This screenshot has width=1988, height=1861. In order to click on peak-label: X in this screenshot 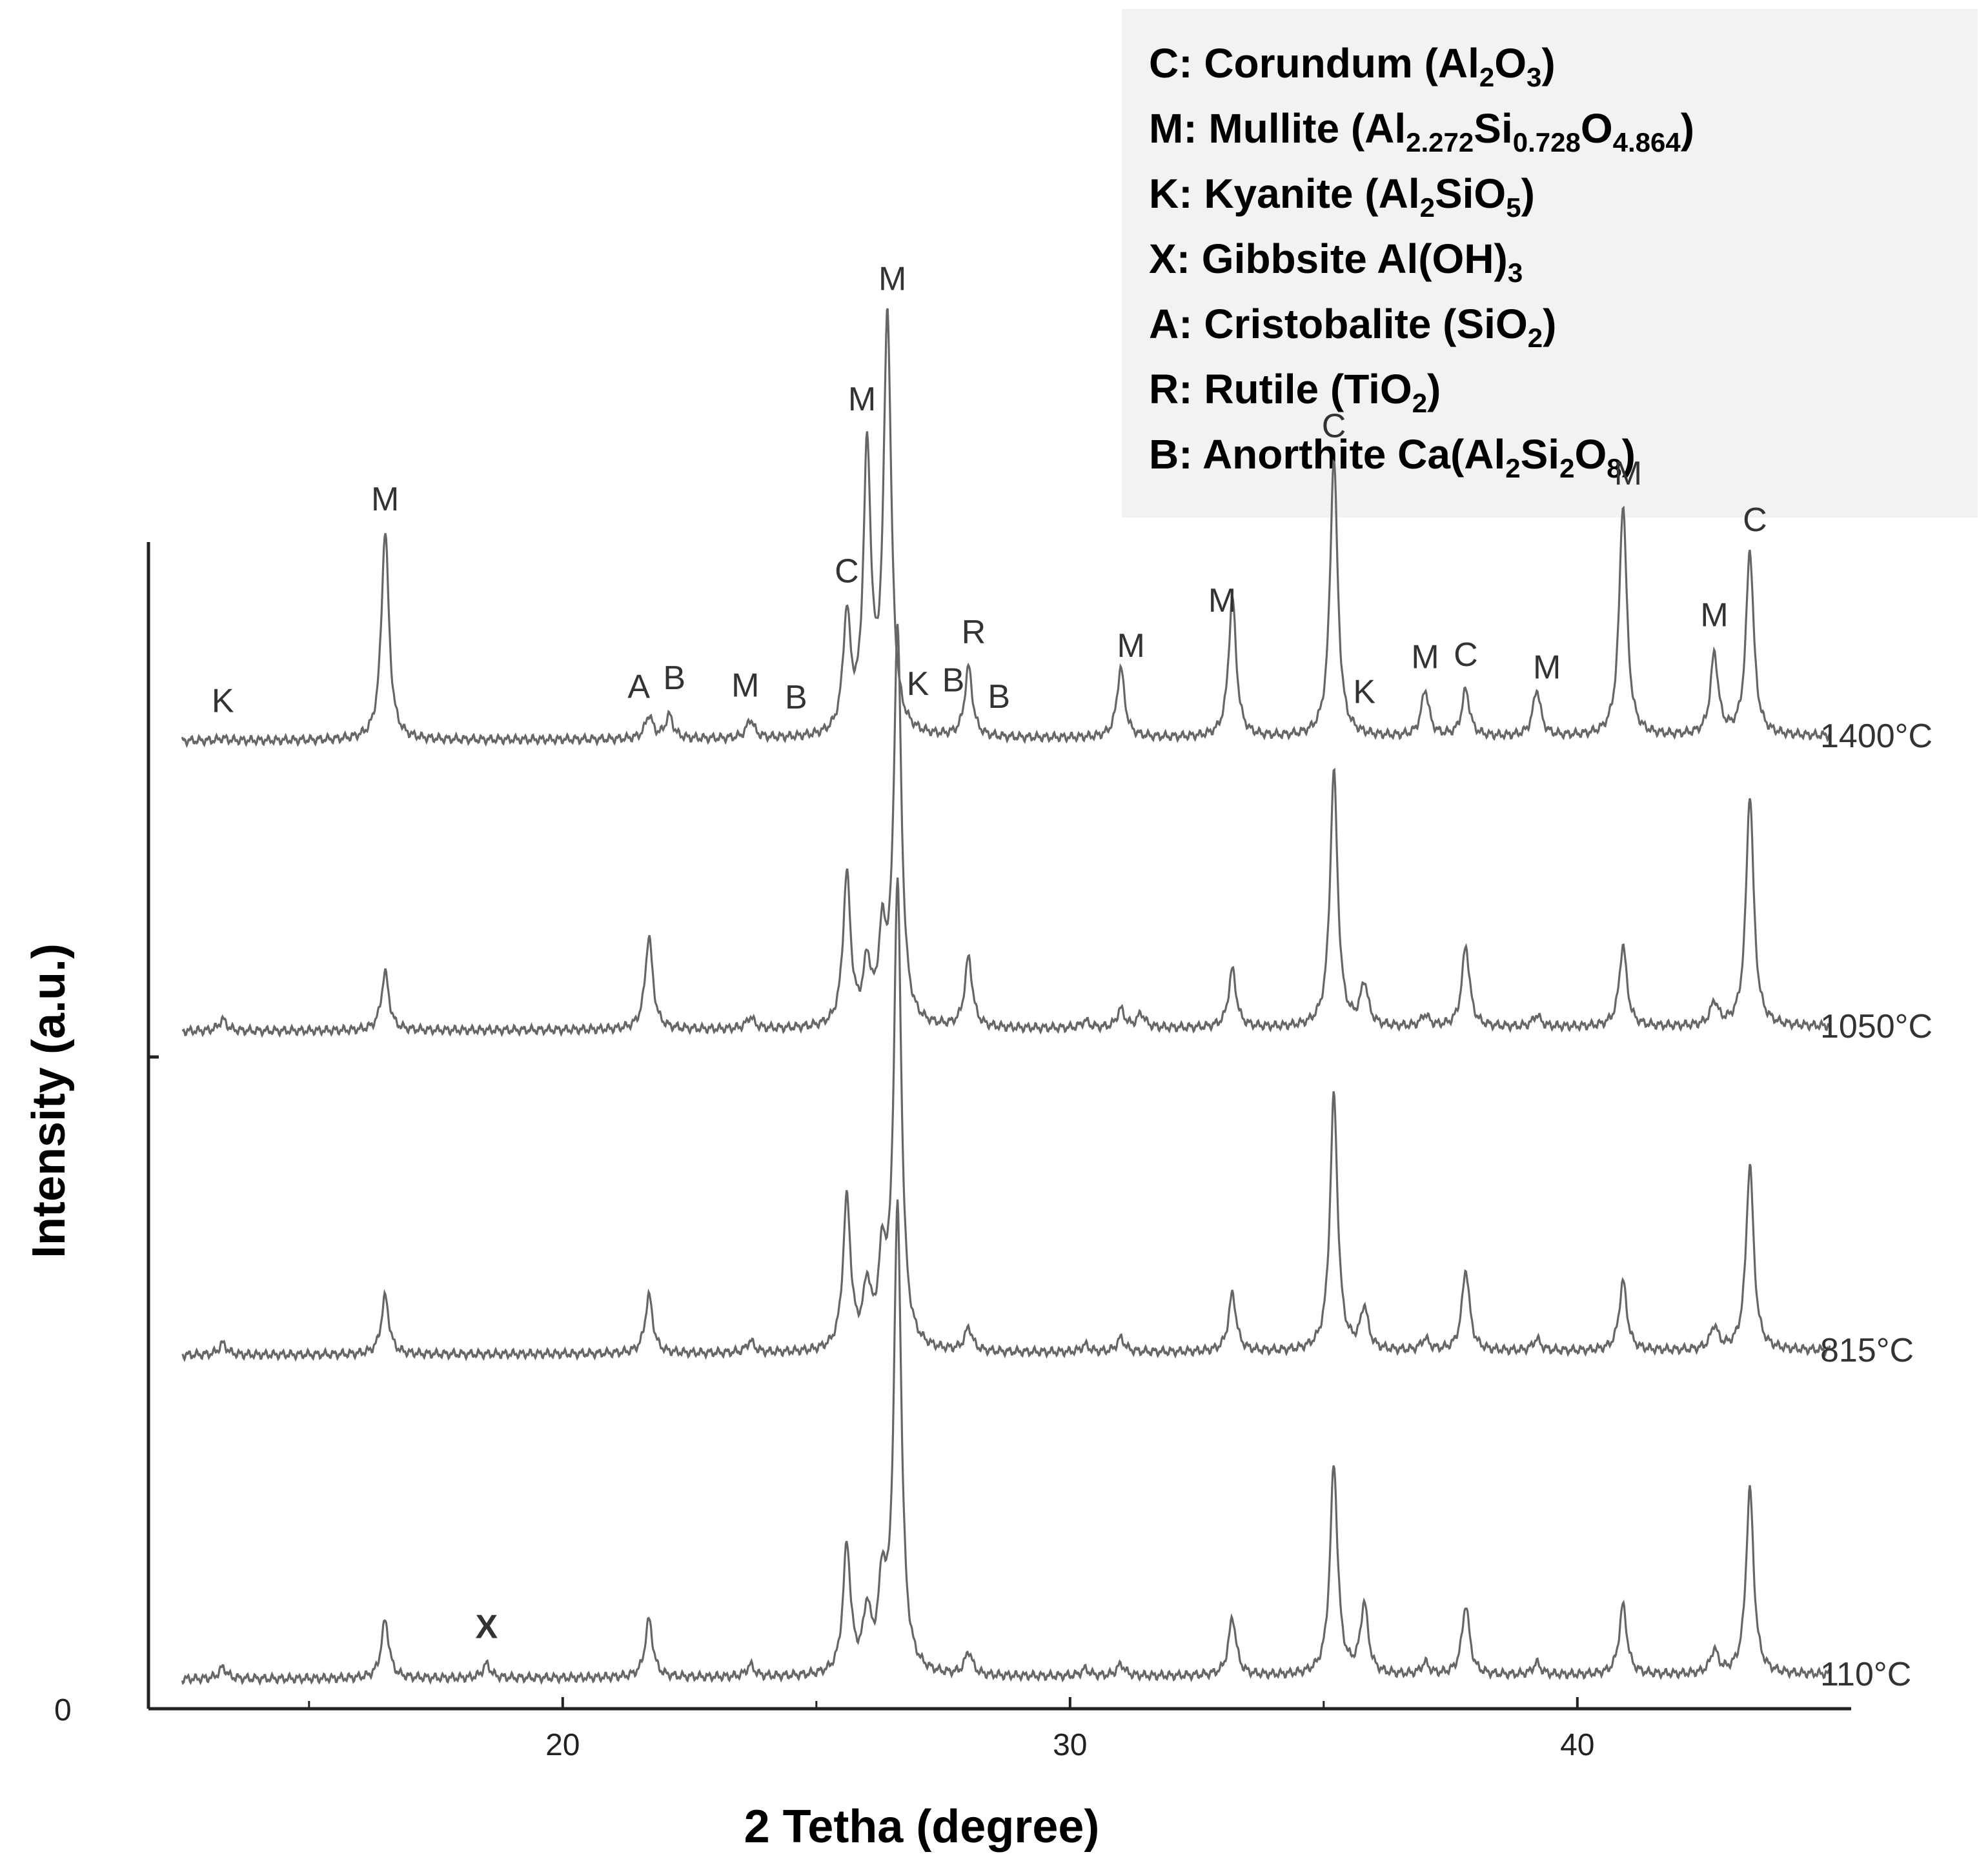, I will do `click(487, 1628)`.